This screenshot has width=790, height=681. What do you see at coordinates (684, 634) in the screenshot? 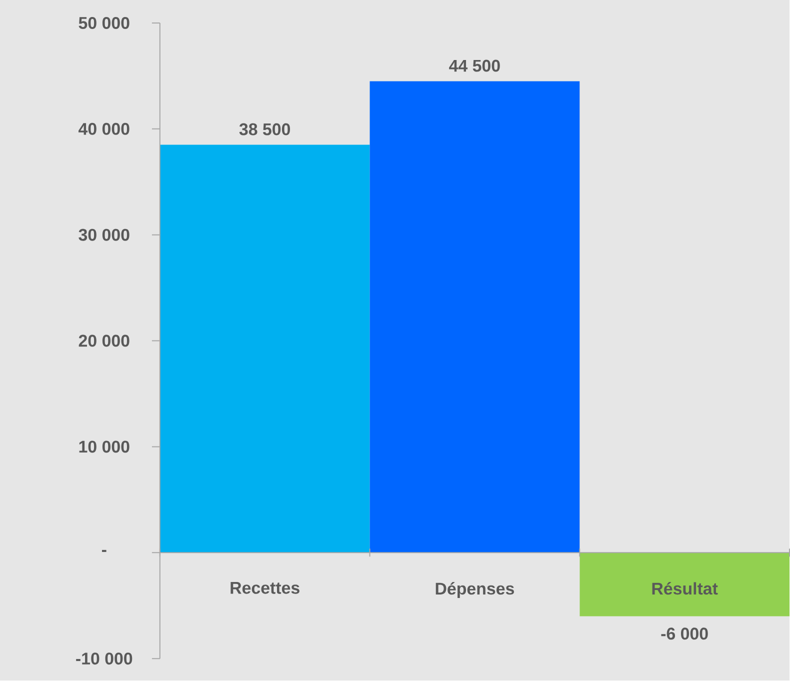
I see `data-label: -6 000` at bounding box center [684, 634].